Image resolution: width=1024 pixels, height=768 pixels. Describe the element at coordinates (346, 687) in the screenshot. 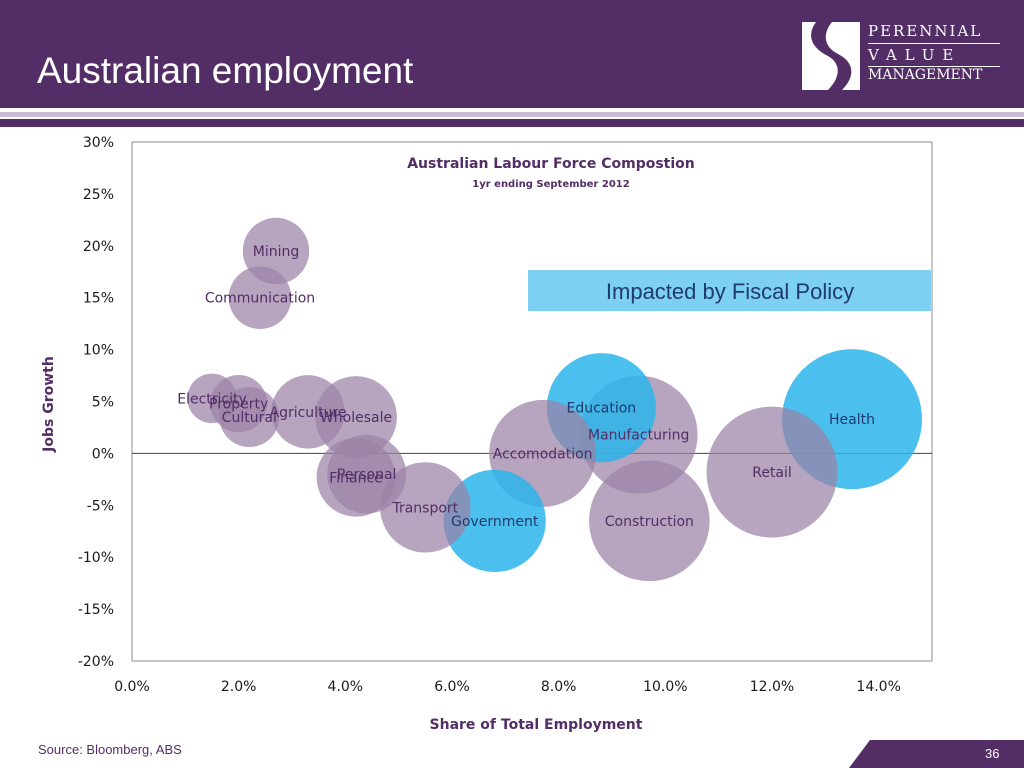

I see `x-tick-label: 4.0%` at that location.